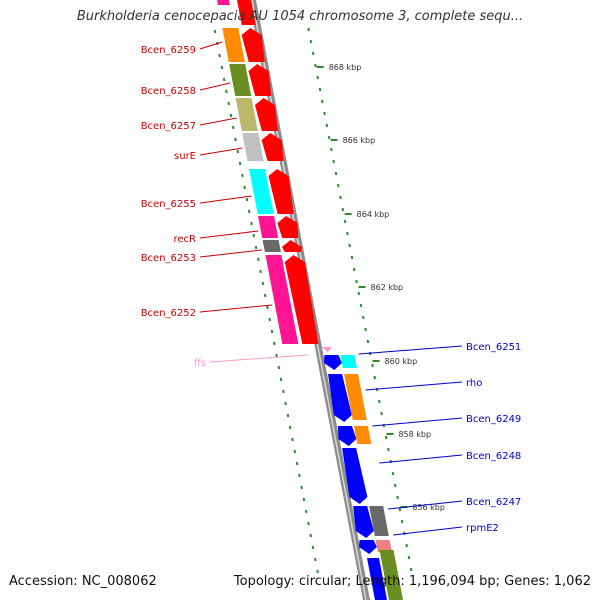 Image resolution: width=600 pixels, height=600 pixels. I want to click on gene-label-right: Bcen_6247, so click(493, 502).